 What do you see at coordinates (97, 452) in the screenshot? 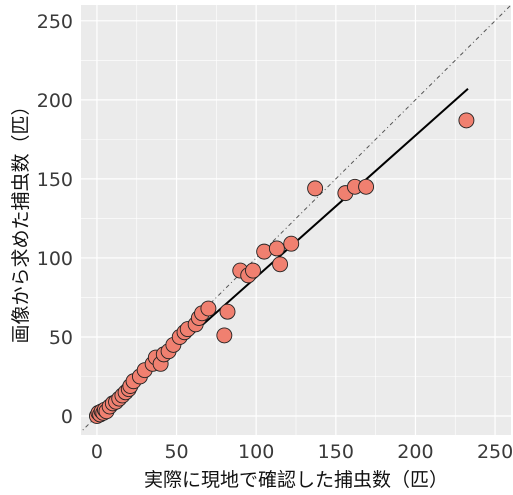
I see `x-tick-label: 0` at bounding box center [97, 452].